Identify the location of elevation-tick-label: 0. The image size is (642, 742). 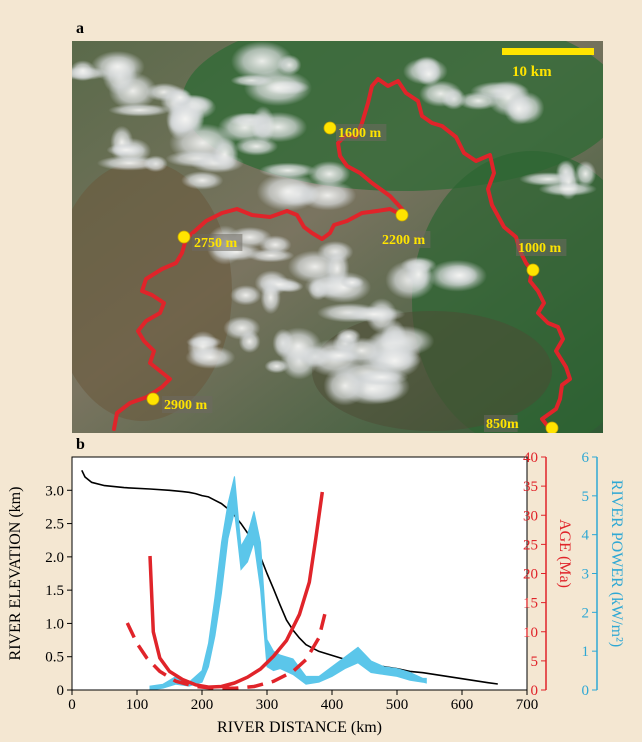
(61, 691).